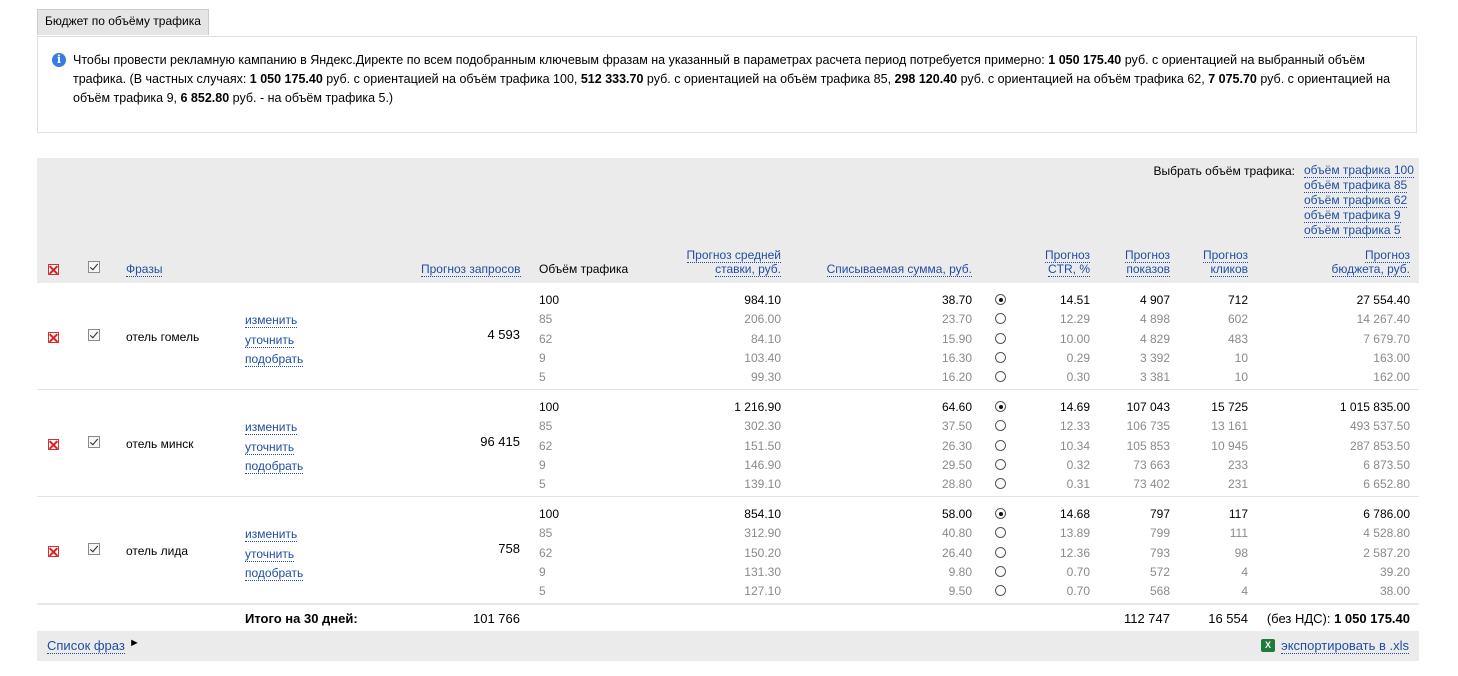  I want to click on sort-ctr-line2: CTR, %, so click(1069, 269).